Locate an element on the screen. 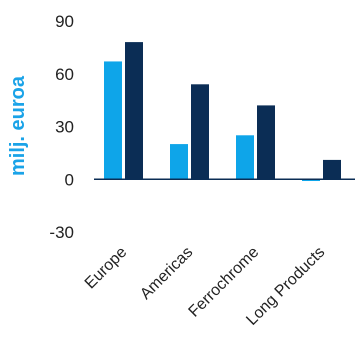 This screenshot has height=356, width=360. y-tick-label: 30 is located at coordinates (64, 127).